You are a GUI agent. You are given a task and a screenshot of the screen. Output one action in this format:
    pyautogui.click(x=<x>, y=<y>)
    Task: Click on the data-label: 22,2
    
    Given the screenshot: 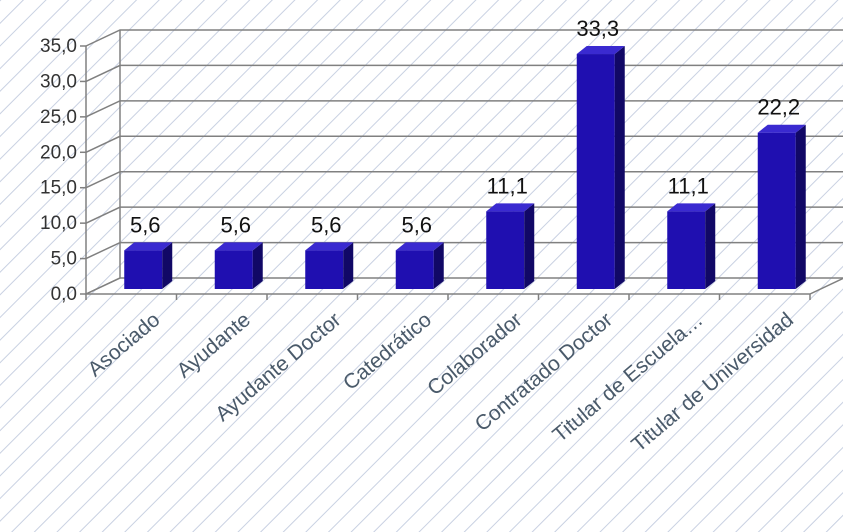 What is the action you would take?
    pyautogui.click(x=778, y=107)
    